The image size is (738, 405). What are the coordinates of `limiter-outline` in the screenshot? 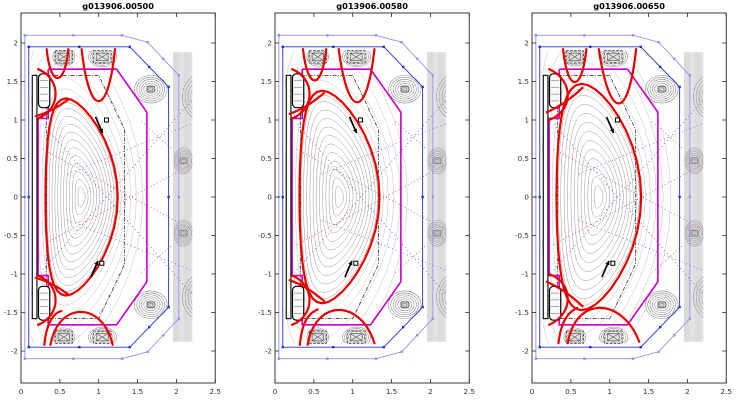 It's located at (346, 197).